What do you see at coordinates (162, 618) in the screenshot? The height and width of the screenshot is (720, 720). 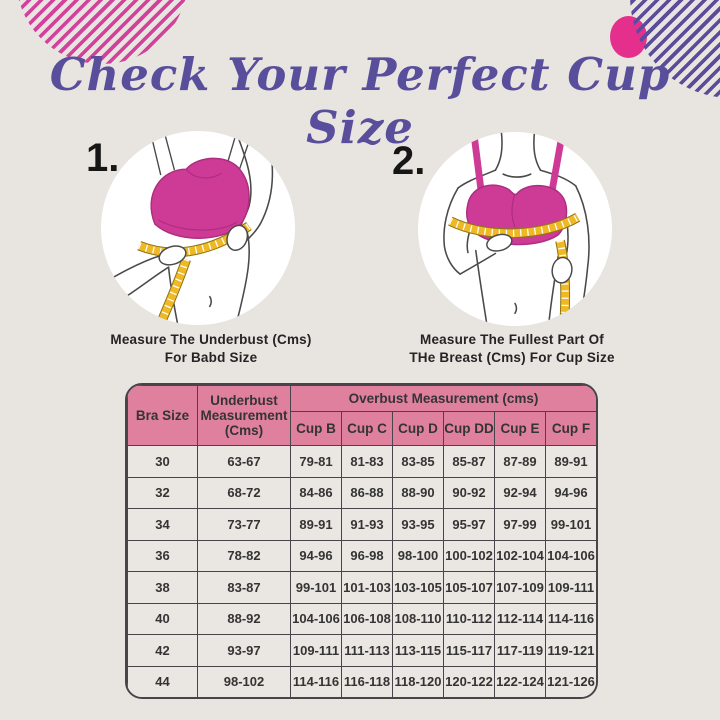 I see `cell-bra-size: 40` at bounding box center [162, 618].